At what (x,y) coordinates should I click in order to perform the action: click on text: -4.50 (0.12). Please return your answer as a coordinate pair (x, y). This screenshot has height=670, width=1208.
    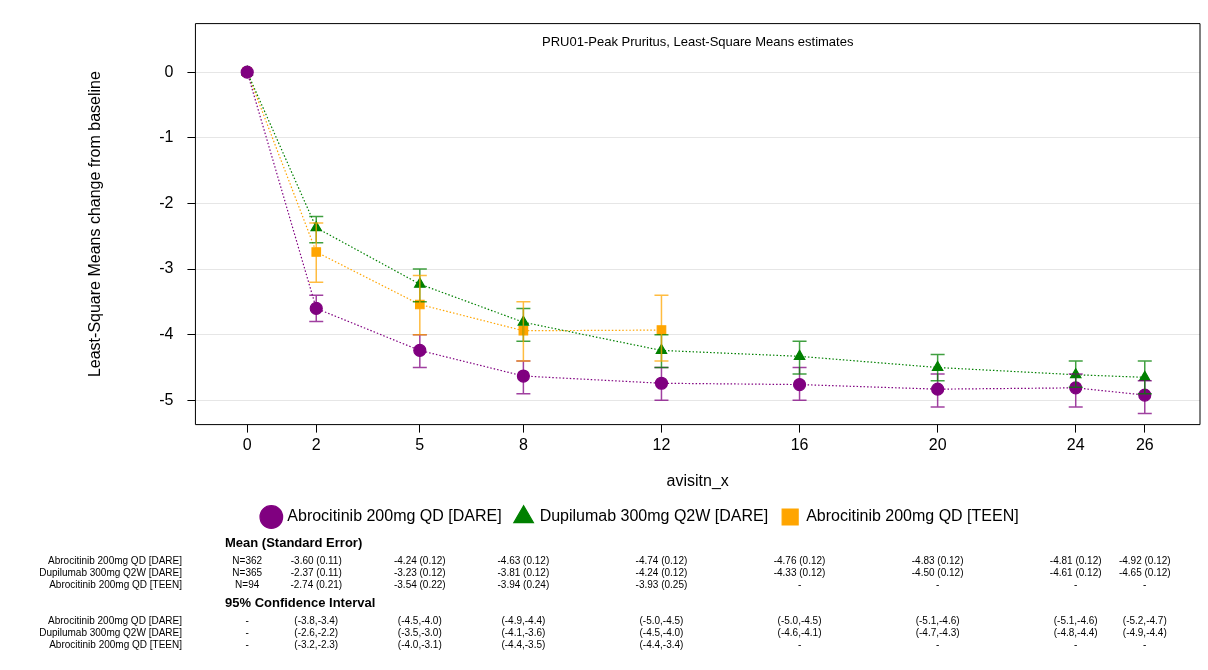
    Looking at the image, I should click on (937, 572).